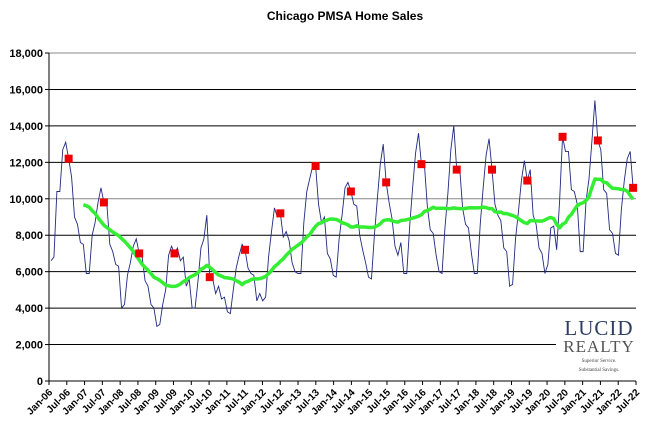  Describe the element at coordinates (599, 361) in the screenshot. I see `logo-tagline-1: Superior Service.` at that location.